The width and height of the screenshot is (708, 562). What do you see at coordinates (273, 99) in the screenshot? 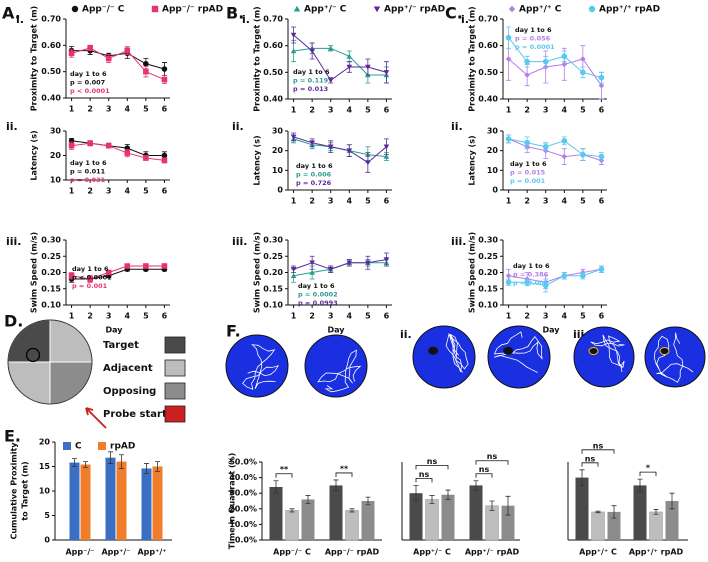
I see `y-tick-label: 0.40` at bounding box center [273, 99].